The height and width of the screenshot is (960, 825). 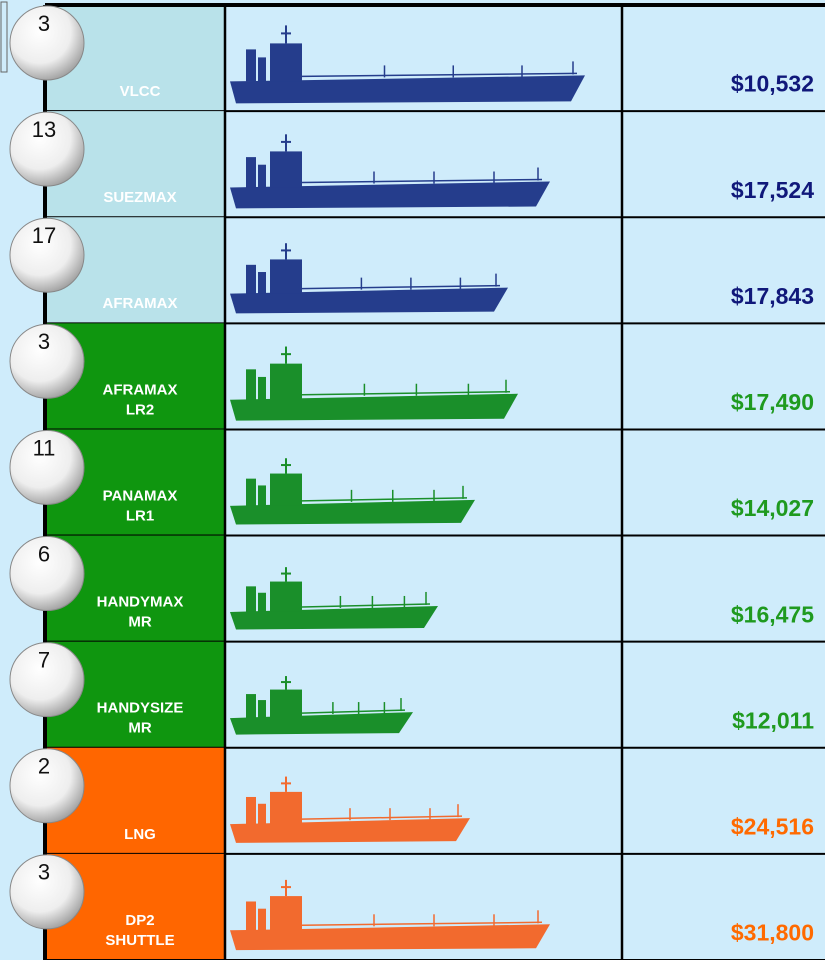 What do you see at coordinates (140, 495) in the screenshot?
I see `ship-type: PANAMAX` at bounding box center [140, 495].